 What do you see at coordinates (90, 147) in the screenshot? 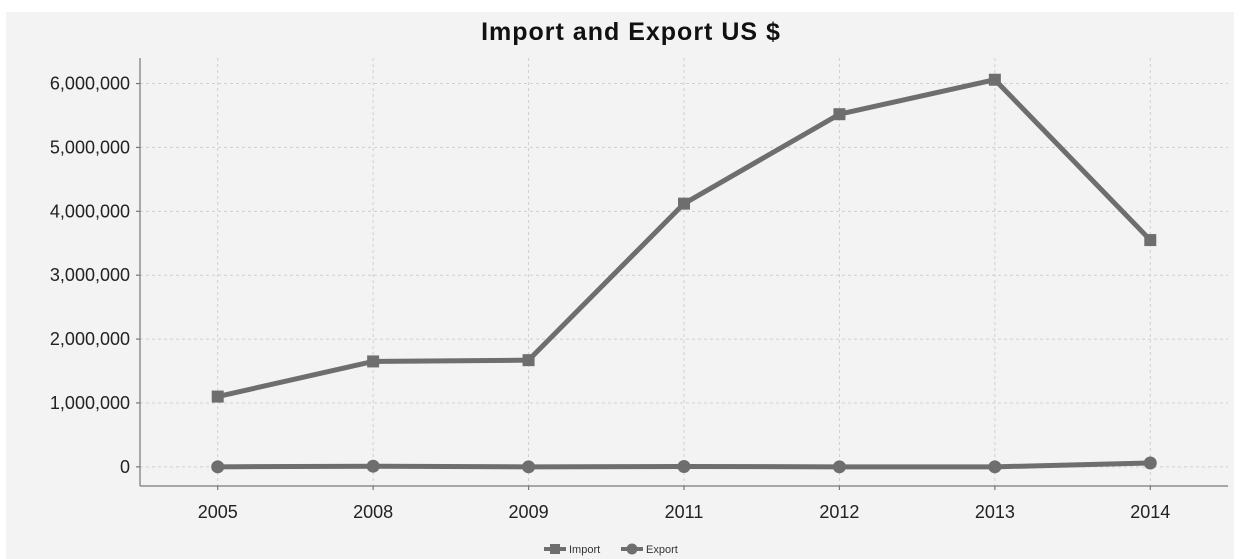
I see `y-tick-label: 5,000,000` at bounding box center [90, 147].